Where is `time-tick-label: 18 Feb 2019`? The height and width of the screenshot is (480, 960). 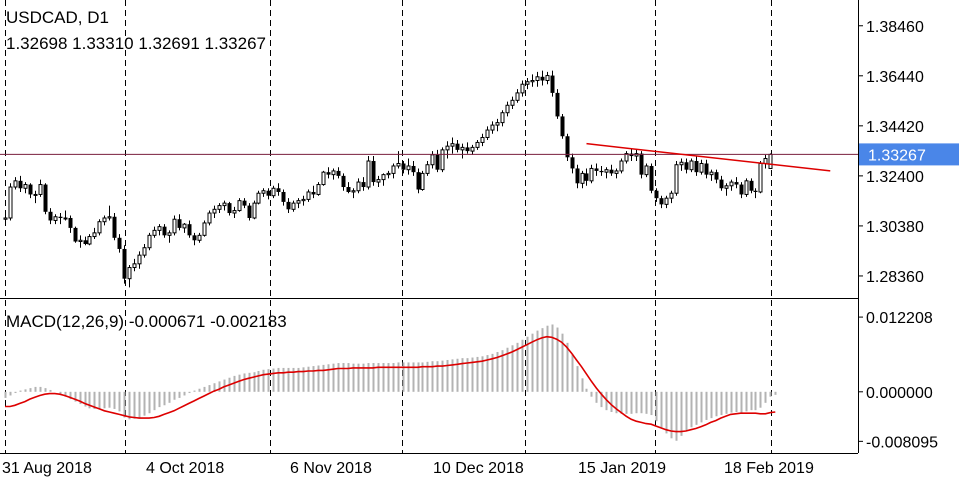
time-tick-label: 18 Feb 2019 is located at coordinates (769, 468).